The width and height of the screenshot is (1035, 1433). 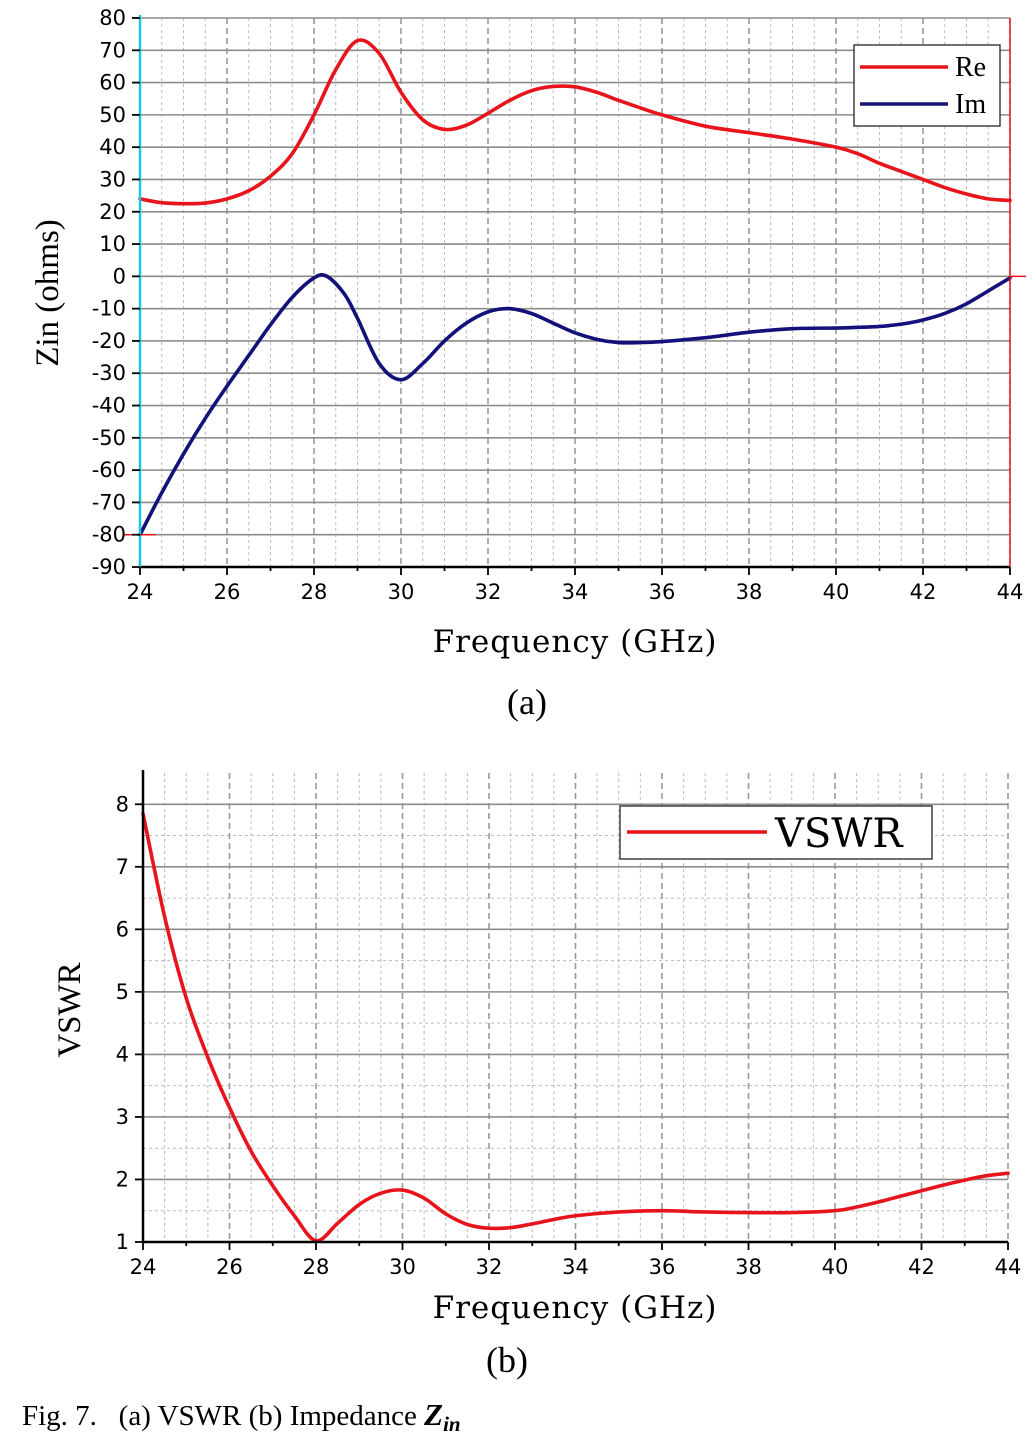 I want to click on y-tick-label: -90, so click(x=109, y=567).